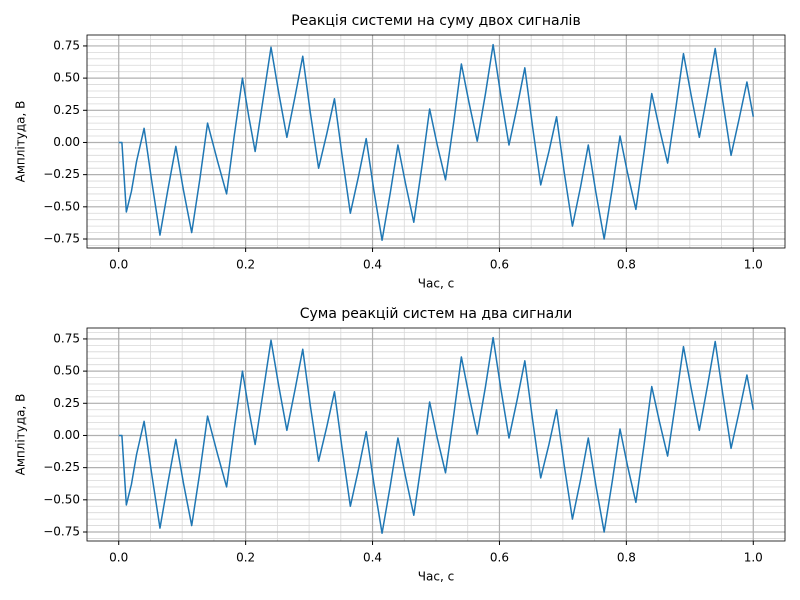 The image size is (800, 600). What do you see at coordinates (435, 21) in the screenshot?
I see `chart-title: Реакція системи на суму двох сигналів` at bounding box center [435, 21].